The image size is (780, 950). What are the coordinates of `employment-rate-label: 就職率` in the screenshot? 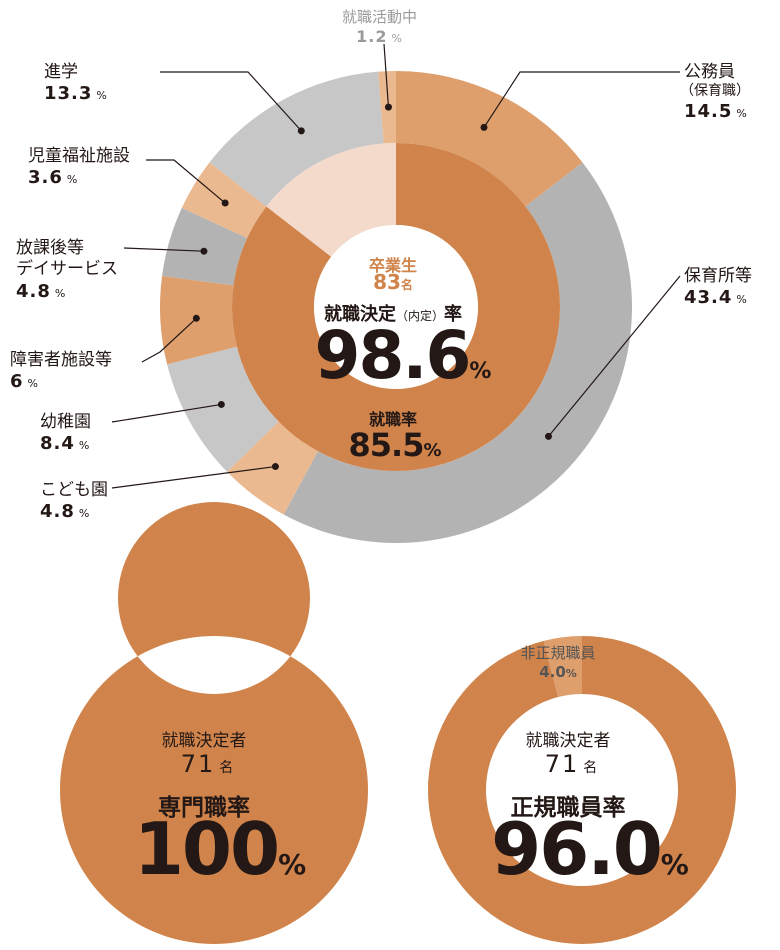 It's located at (393, 419).